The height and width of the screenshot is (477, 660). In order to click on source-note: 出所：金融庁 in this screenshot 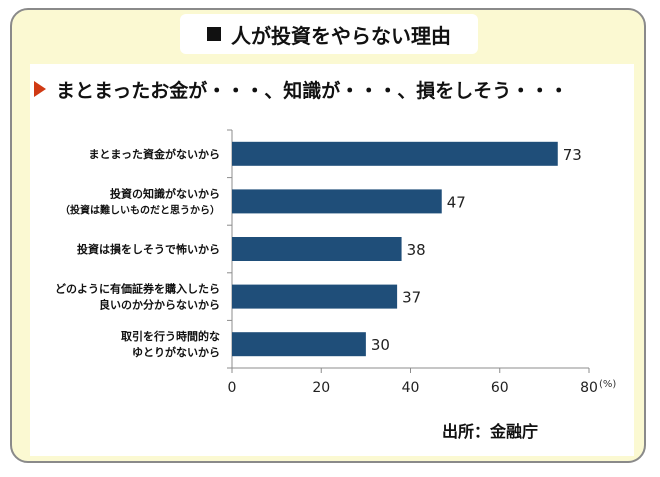, I will do `click(490, 431)`.